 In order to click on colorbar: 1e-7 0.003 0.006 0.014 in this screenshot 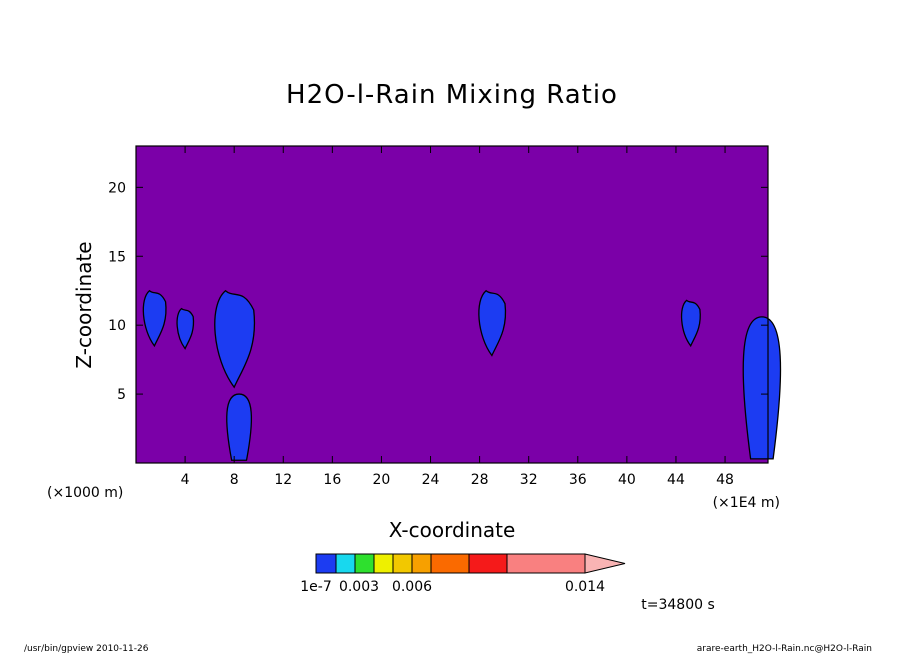, I will do `click(463, 574)`.